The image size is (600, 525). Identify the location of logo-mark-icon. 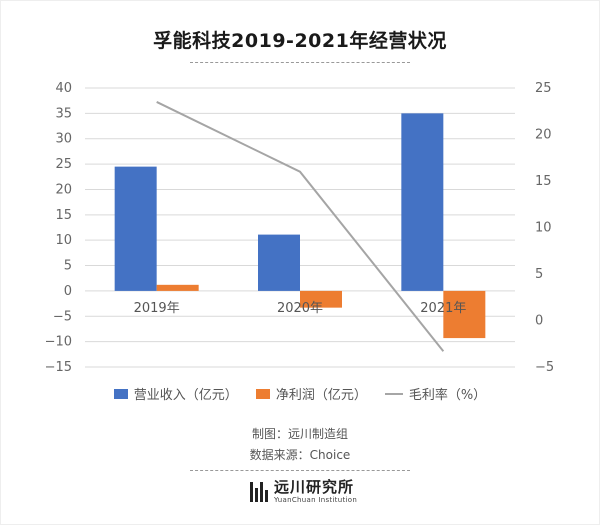
(259, 492).